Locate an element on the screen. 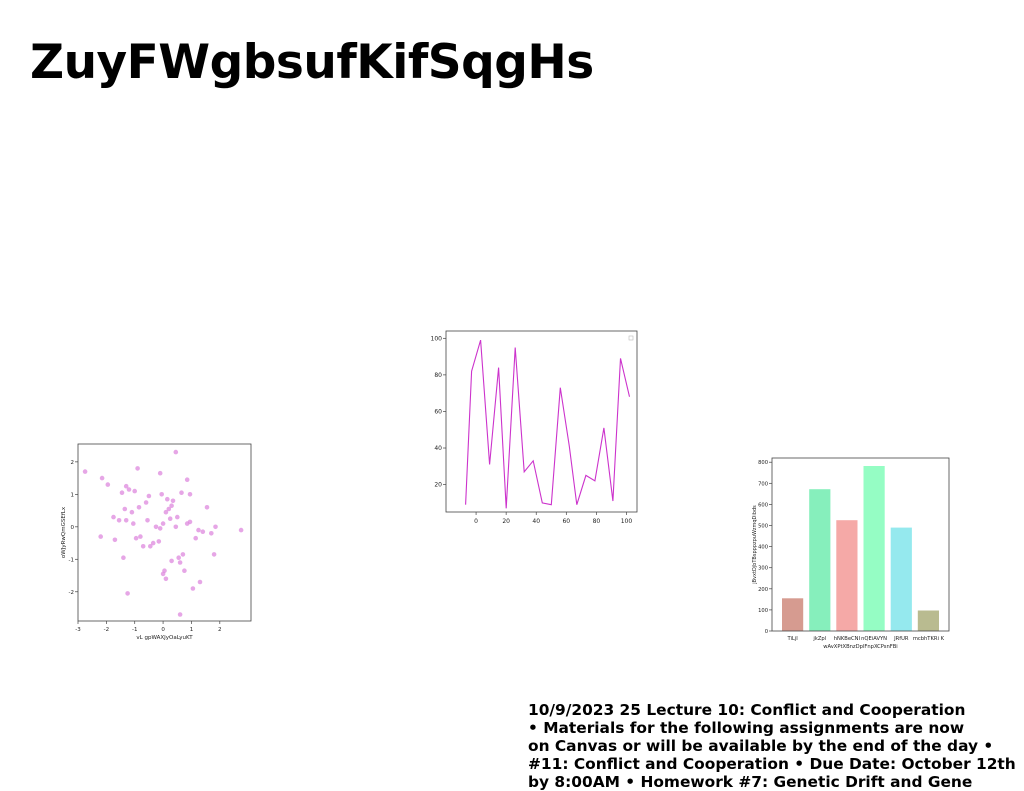 The height and width of the screenshot is (791, 1024). line-series is located at coordinates (548, 424).